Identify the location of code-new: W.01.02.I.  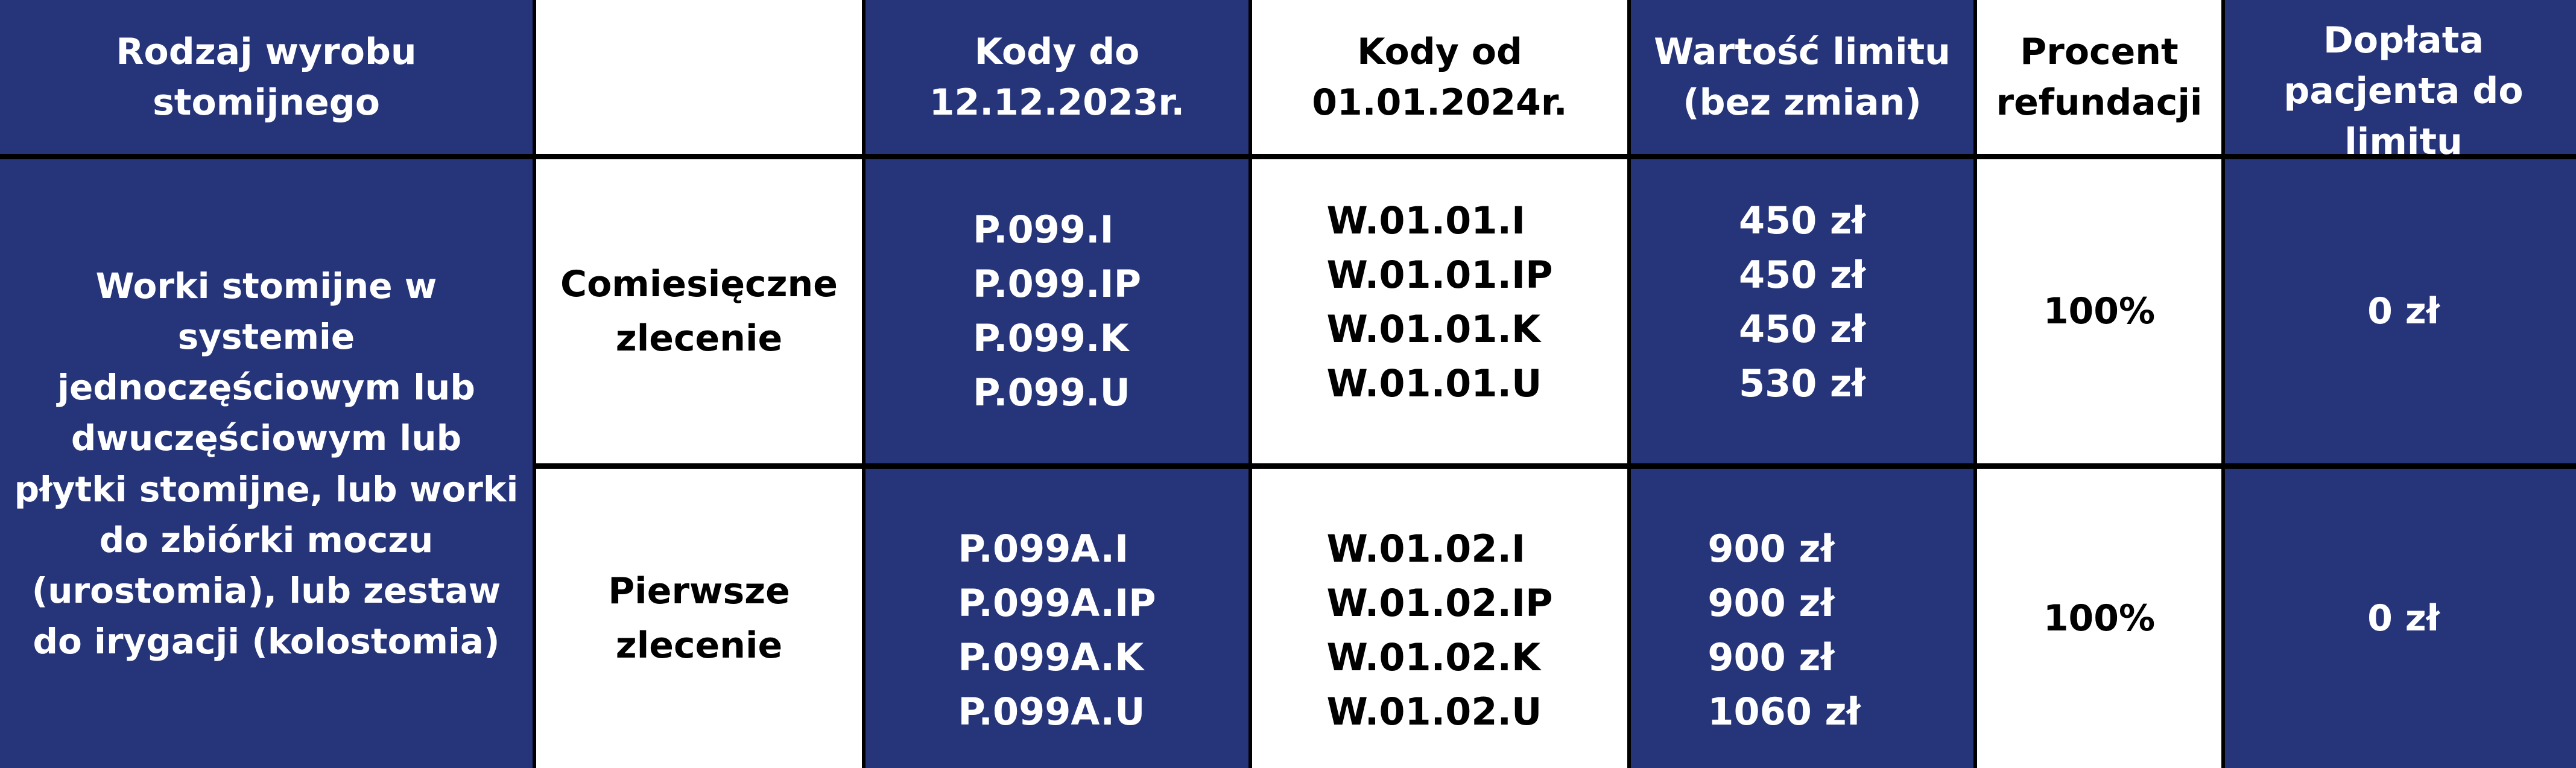
(1426, 549).